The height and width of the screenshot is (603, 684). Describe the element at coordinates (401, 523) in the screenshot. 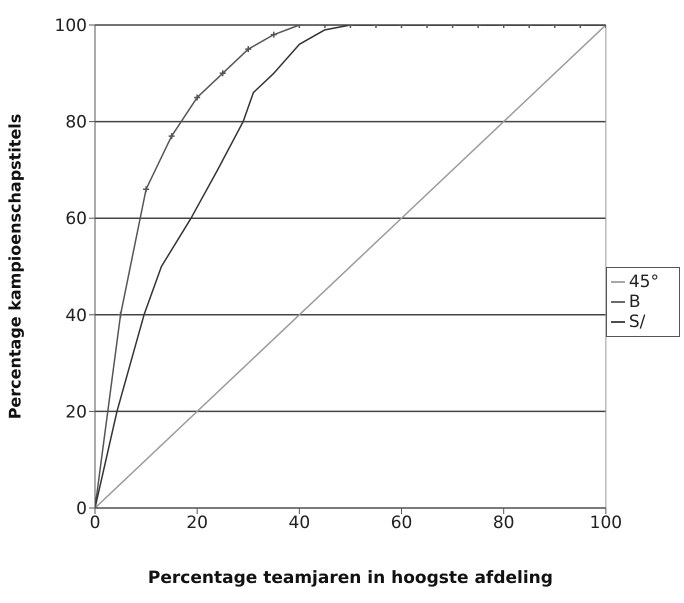

I see `x-tick-label: 60` at that location.